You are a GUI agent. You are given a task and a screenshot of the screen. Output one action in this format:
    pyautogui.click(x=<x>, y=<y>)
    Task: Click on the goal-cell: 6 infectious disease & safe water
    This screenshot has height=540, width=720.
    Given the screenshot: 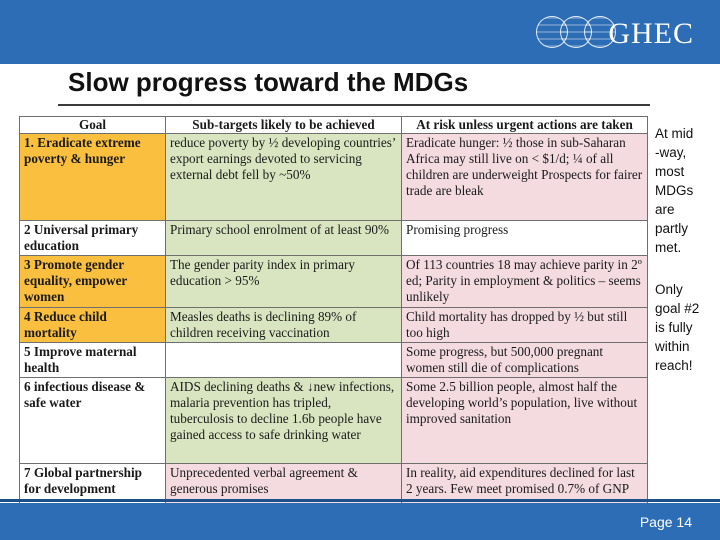 What is the action you would take?
    pyautogui.click(x=92, y=420)
    